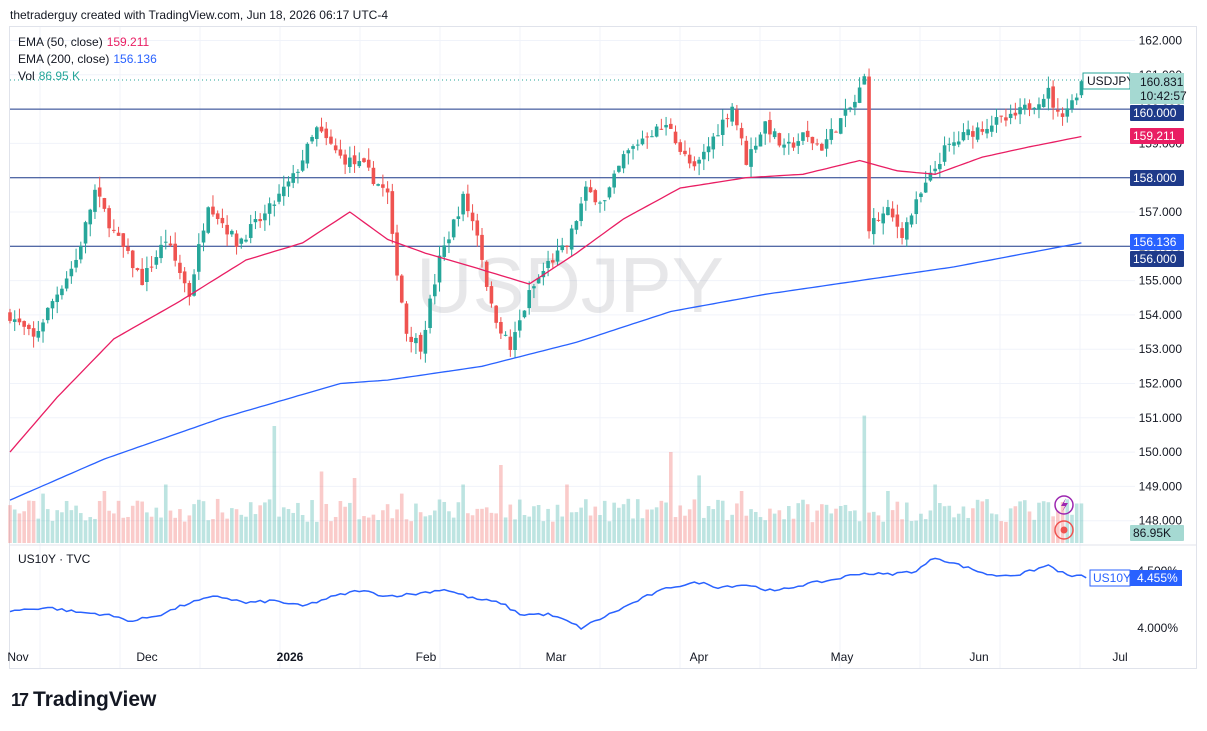  Describe the element at coordinates (83, 42) in the screenshot. I see `legend-ema50: EMA (50, close) 159.211` at that location.